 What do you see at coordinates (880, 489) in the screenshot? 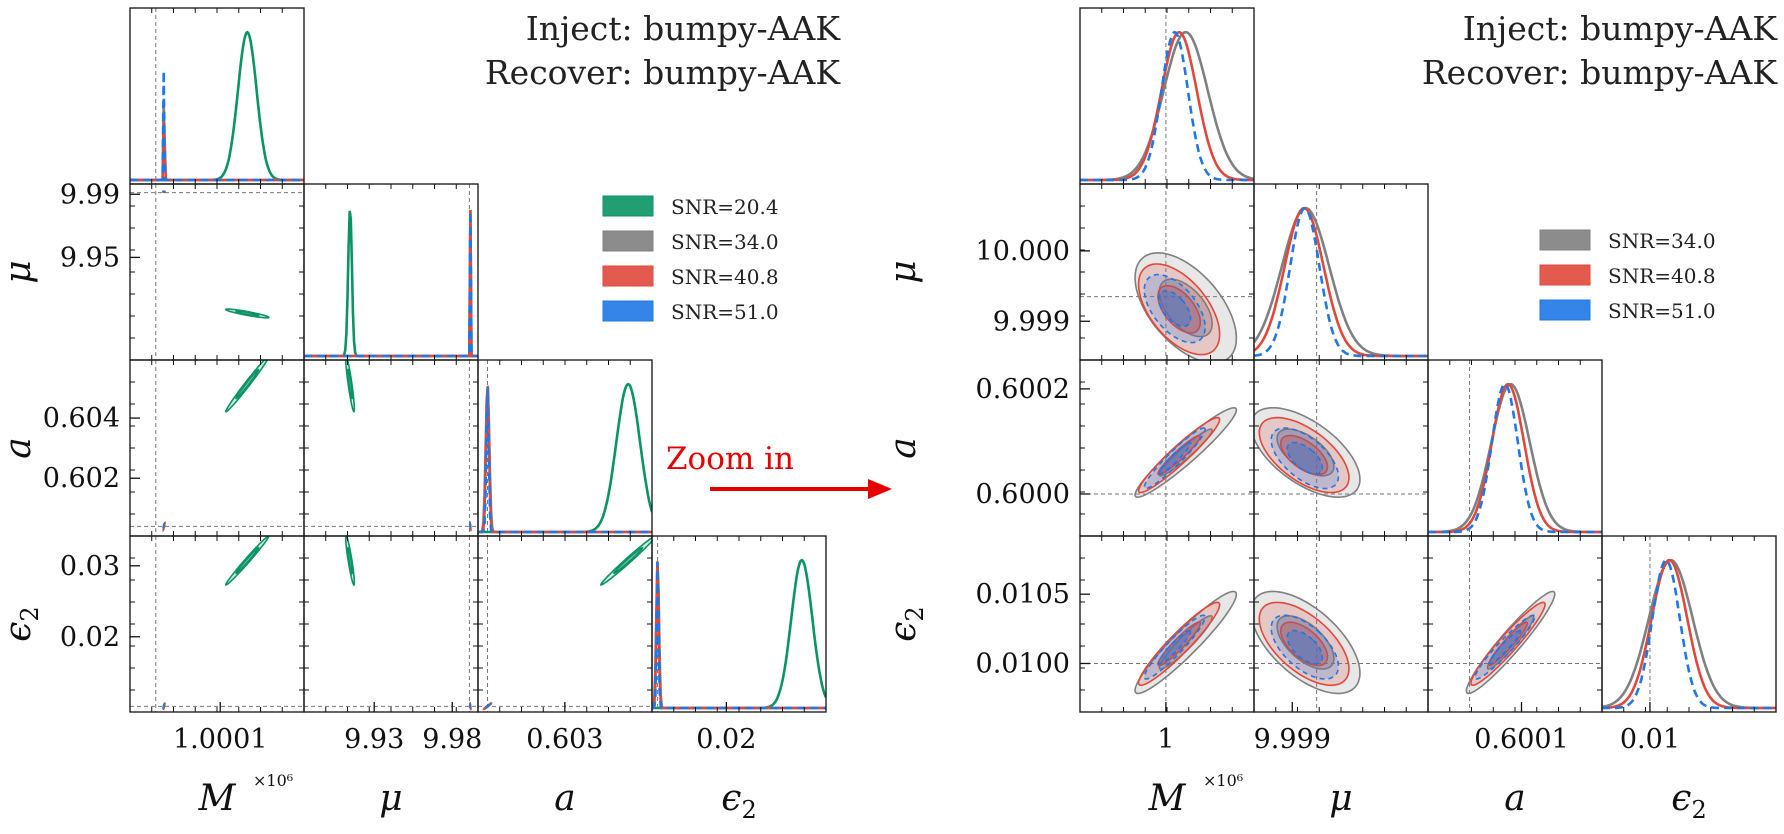
I see `zoom-arrow-head` at bounding box center [880, 489].